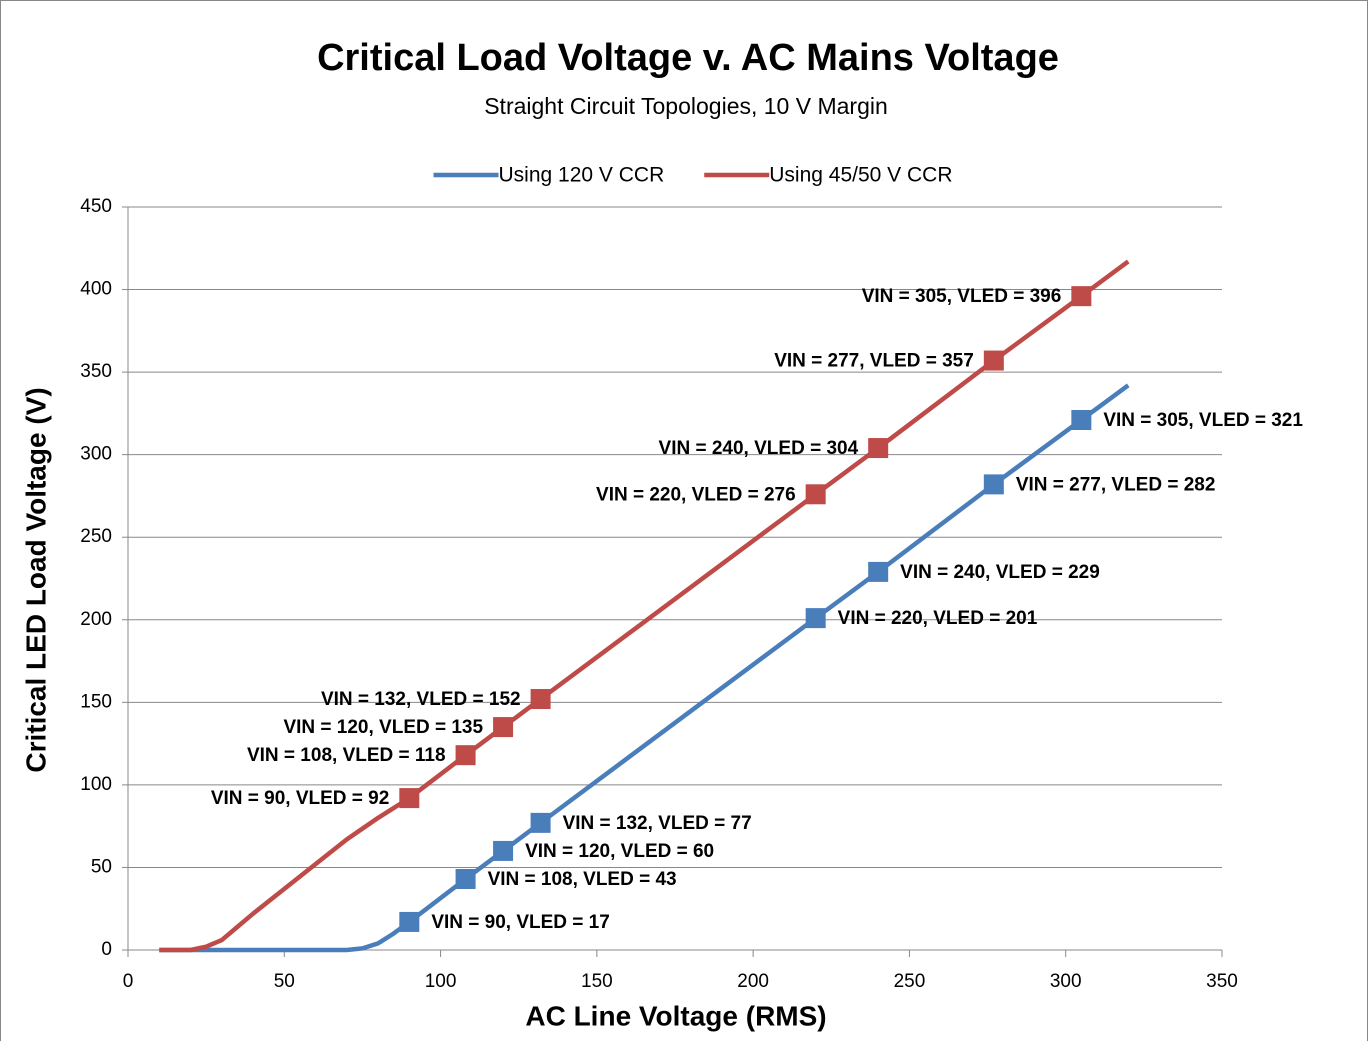 This screenshot has width=1368, height=1041. What do you see at coordinates (284, 981) in the screenshot?
I see `x-tick-label: 50` at bounding box center [284, 981].